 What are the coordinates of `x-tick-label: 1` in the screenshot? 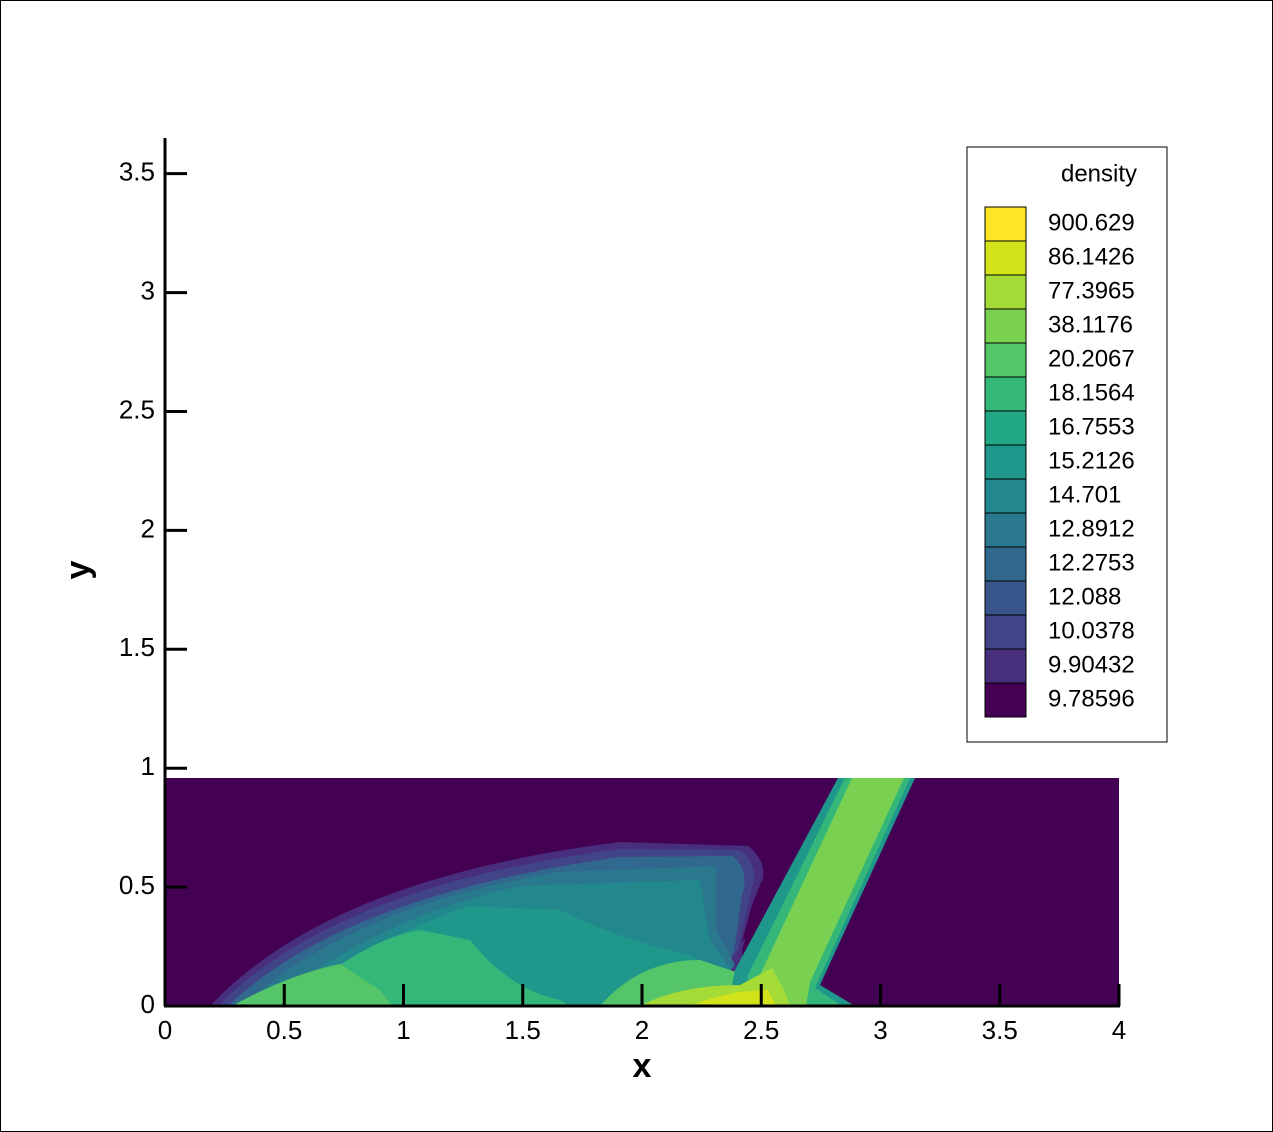 It's located at (403, 1030).